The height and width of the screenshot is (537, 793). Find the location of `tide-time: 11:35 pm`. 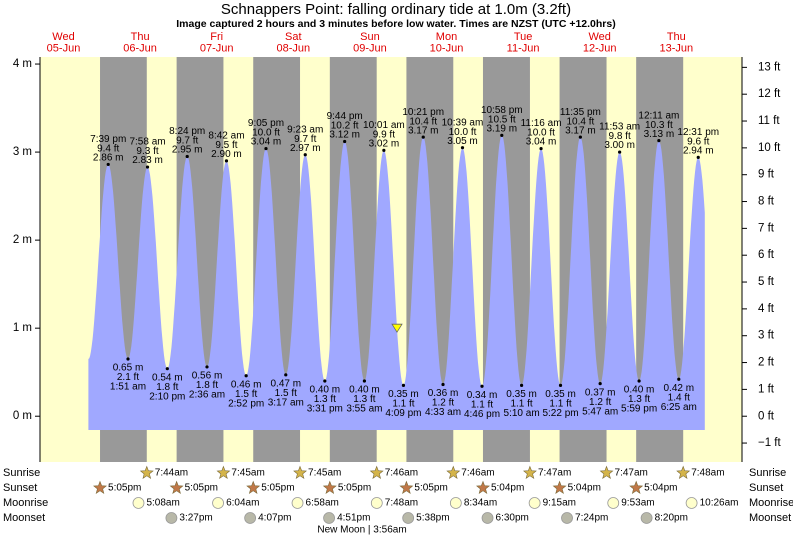

tide-time: 11:35 pm is located at coordinates (580, 112).